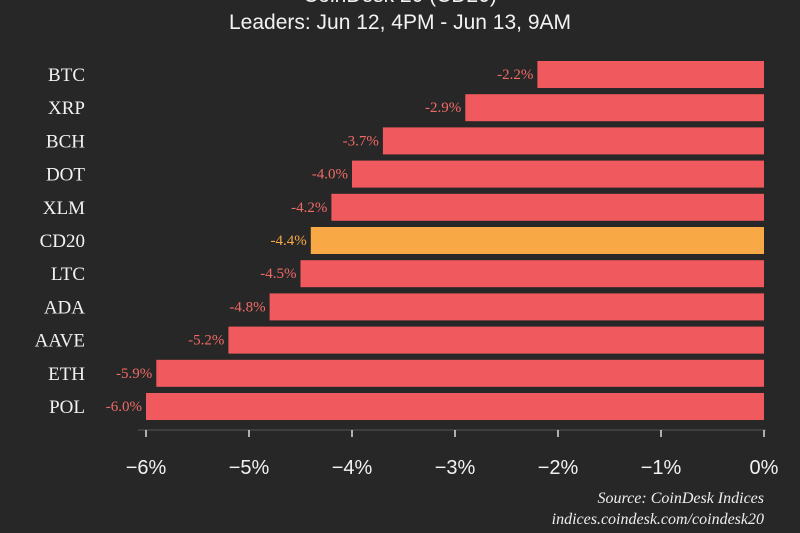 The image size is (800, 533). Describe the element at coordinates (330, 175) in the screenshot. I see `data-label: -4.0%` at that location.